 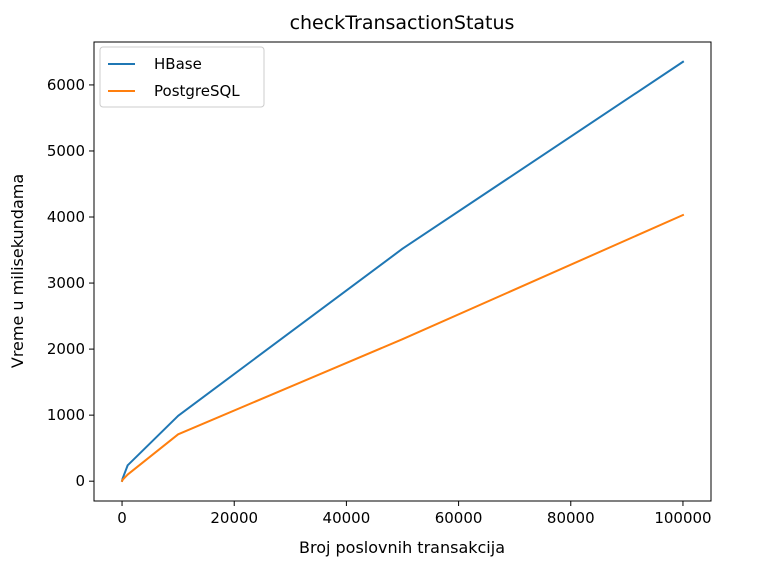 I want to click on chart-title: checkTransactionStatus, so click(x=402, y=23).